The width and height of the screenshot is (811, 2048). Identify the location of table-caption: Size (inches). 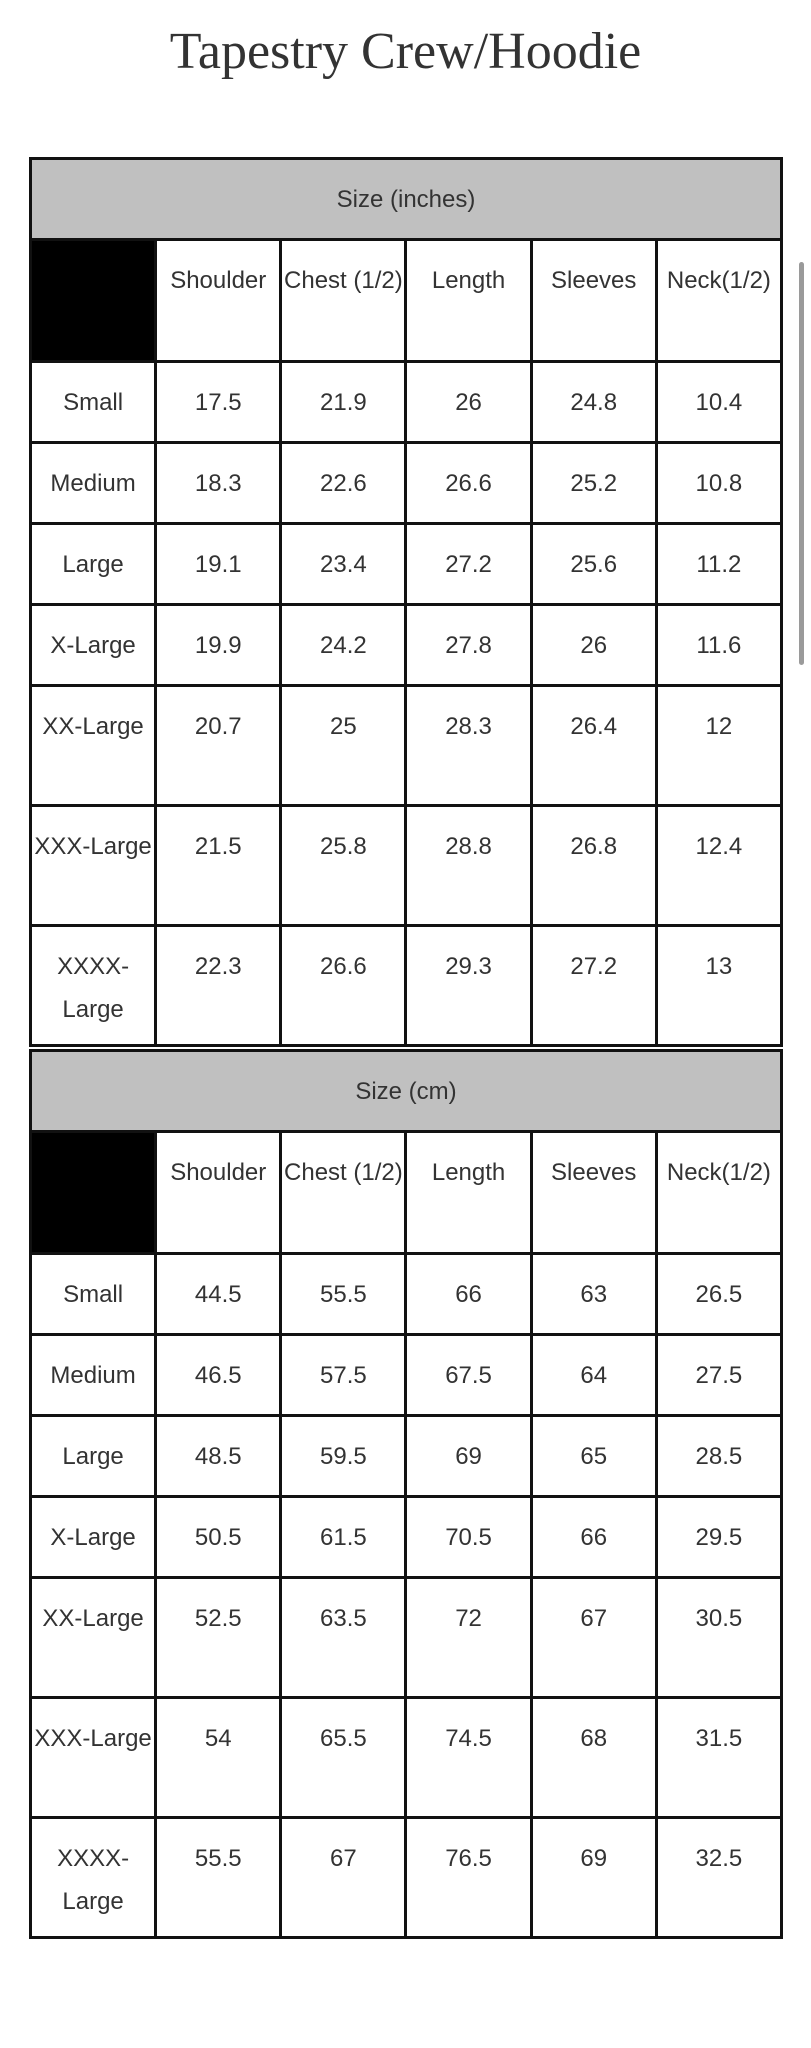
(406, 199).